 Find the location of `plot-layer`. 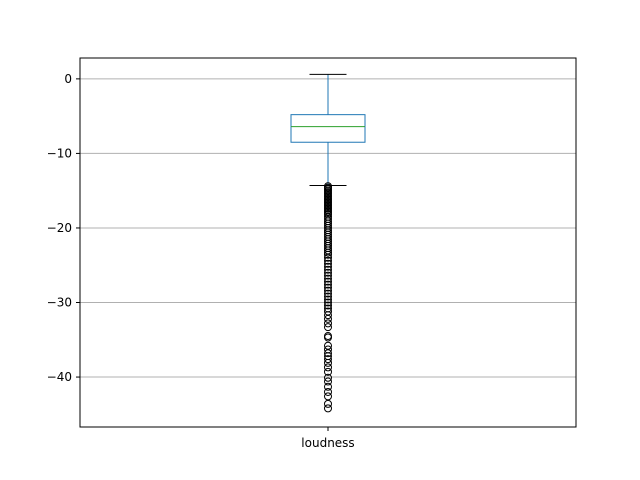

plot-layer is located at coordinates (328, 243).